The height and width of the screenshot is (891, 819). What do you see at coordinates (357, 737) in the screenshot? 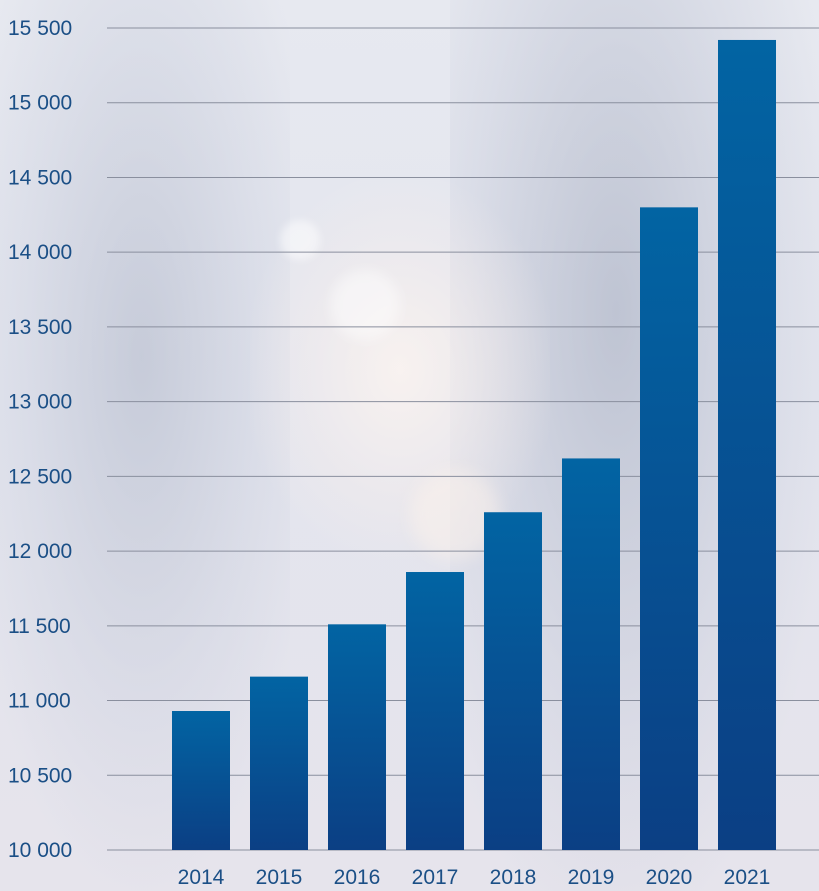
I see `bar-2016` at bounding box center [357, 737].